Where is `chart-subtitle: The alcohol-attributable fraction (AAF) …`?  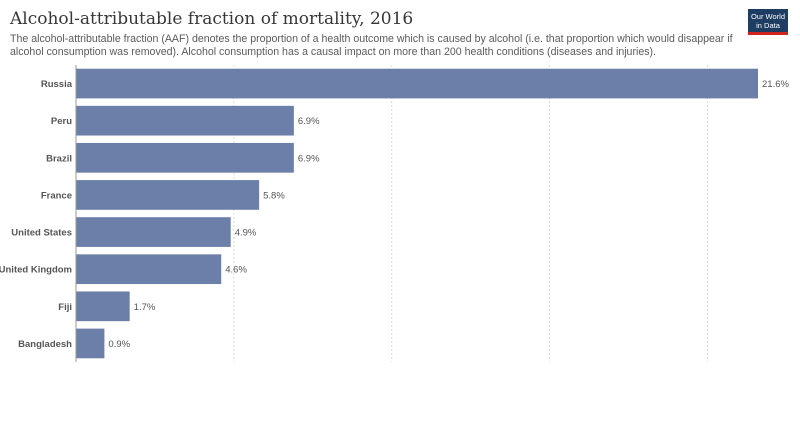
chart-subtitle: The alcohol-attributable fraction (AAF) … is located at coordinates (371, 45).